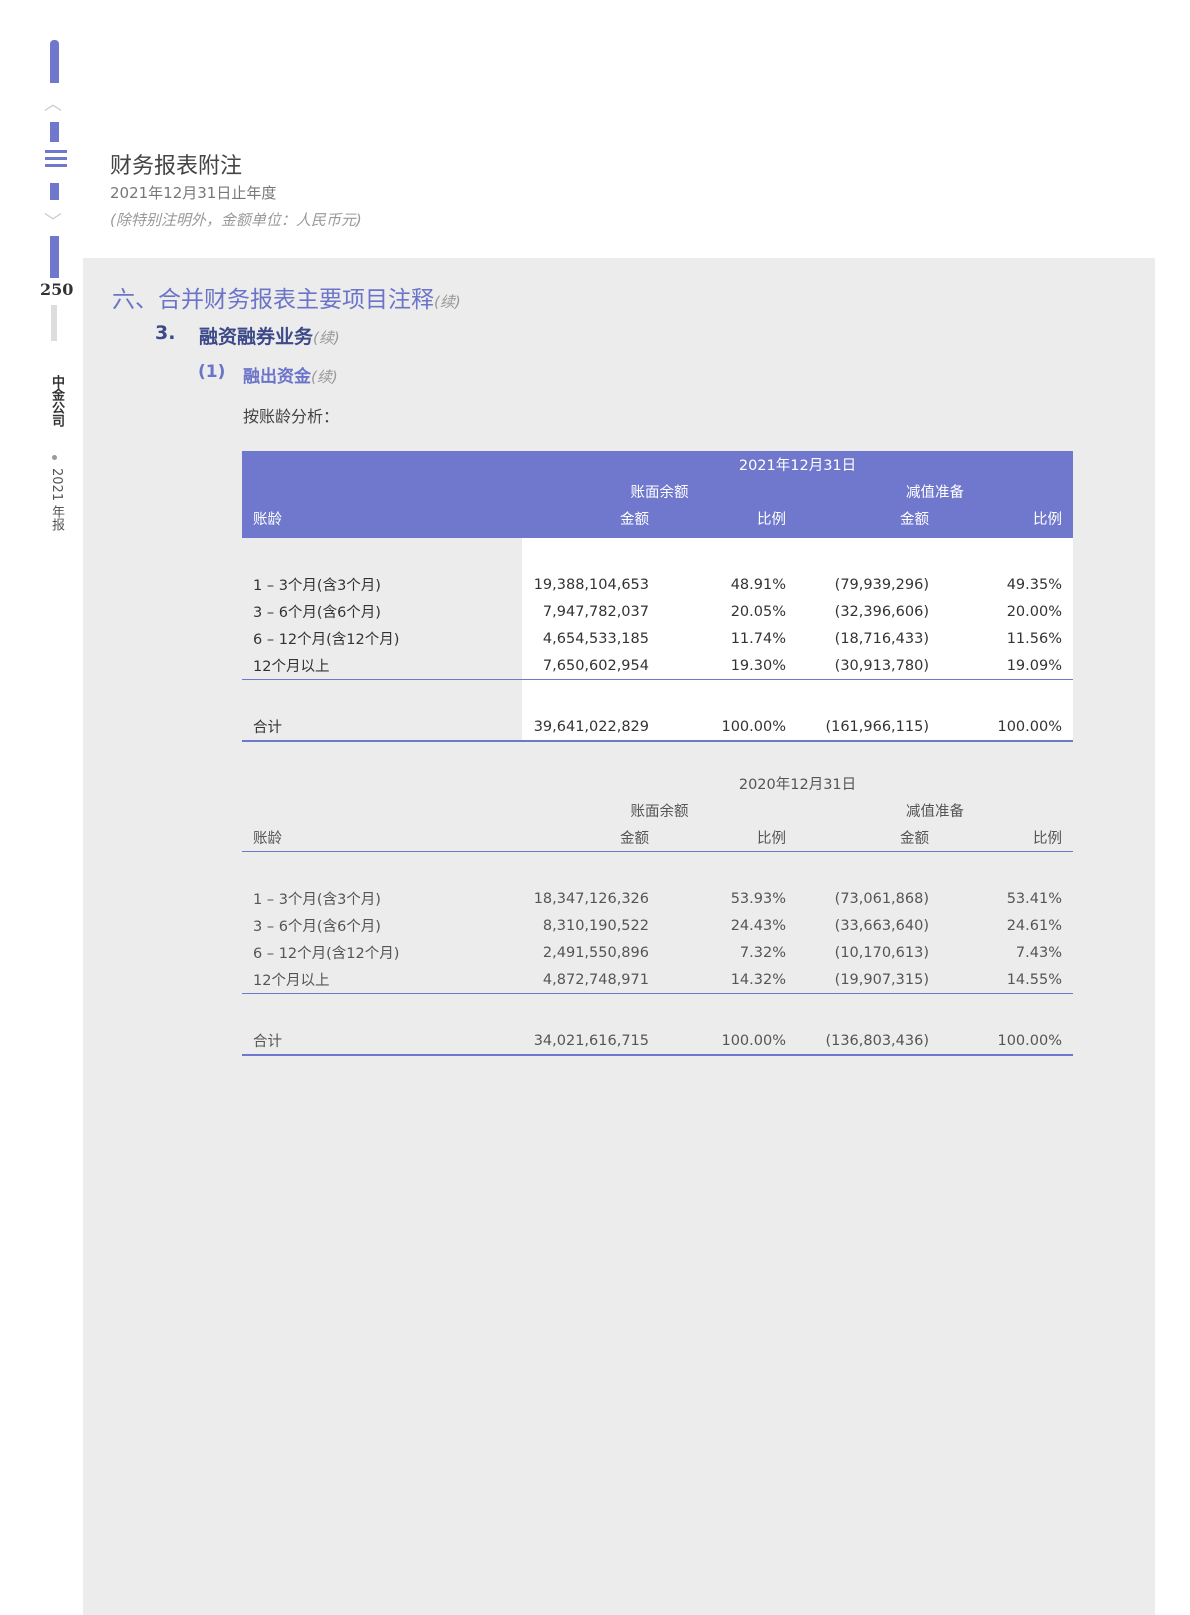  What do you see at coordinates (797, 785) in the screenshot?
I see `table-date: 2020年12月31日` at bounding box center [797, 785].